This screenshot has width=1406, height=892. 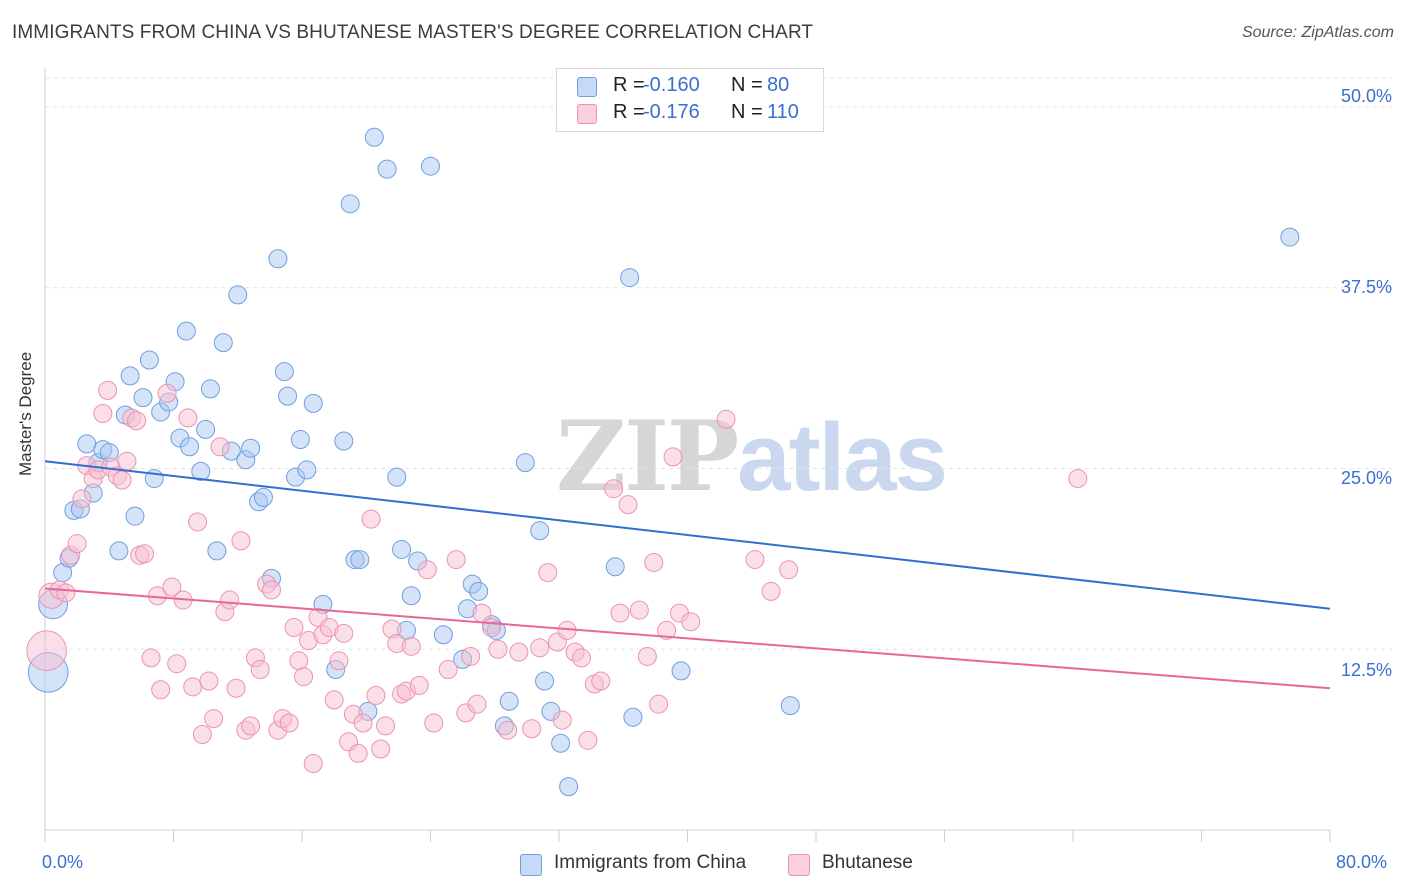 What do you see at coordinates (842, 457) in the screenshot?
I see `watermark-atlas: atlas` at bounding box center [842, 457].